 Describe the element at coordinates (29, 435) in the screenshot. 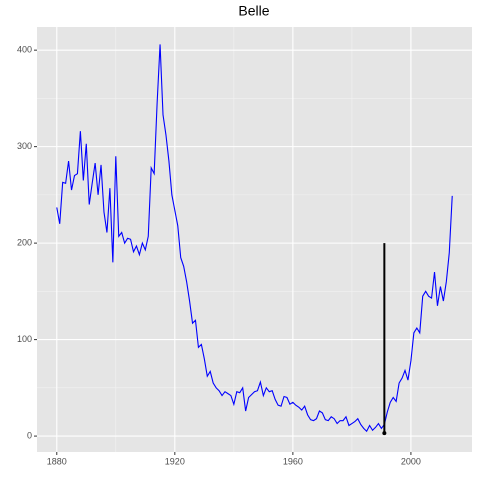

I see `y-tick-label: 0` at that location.